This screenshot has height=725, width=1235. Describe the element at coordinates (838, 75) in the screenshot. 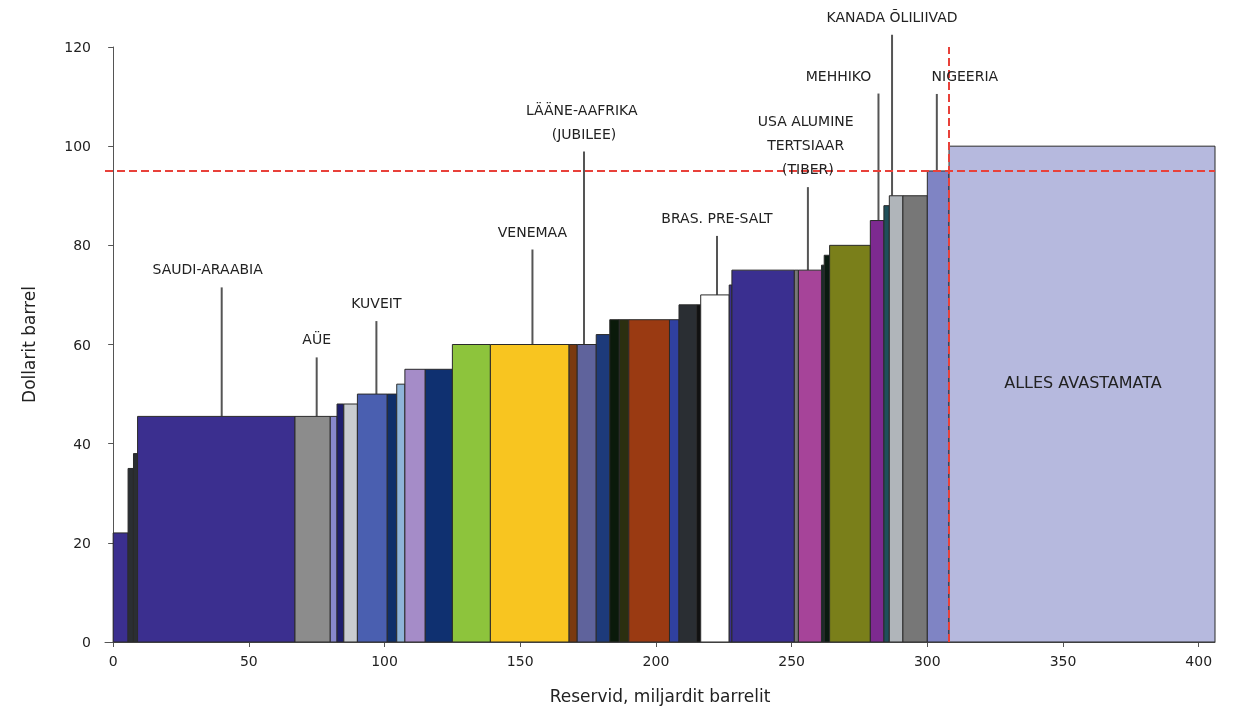

I see `annotation: MEHHIKO` at that location.